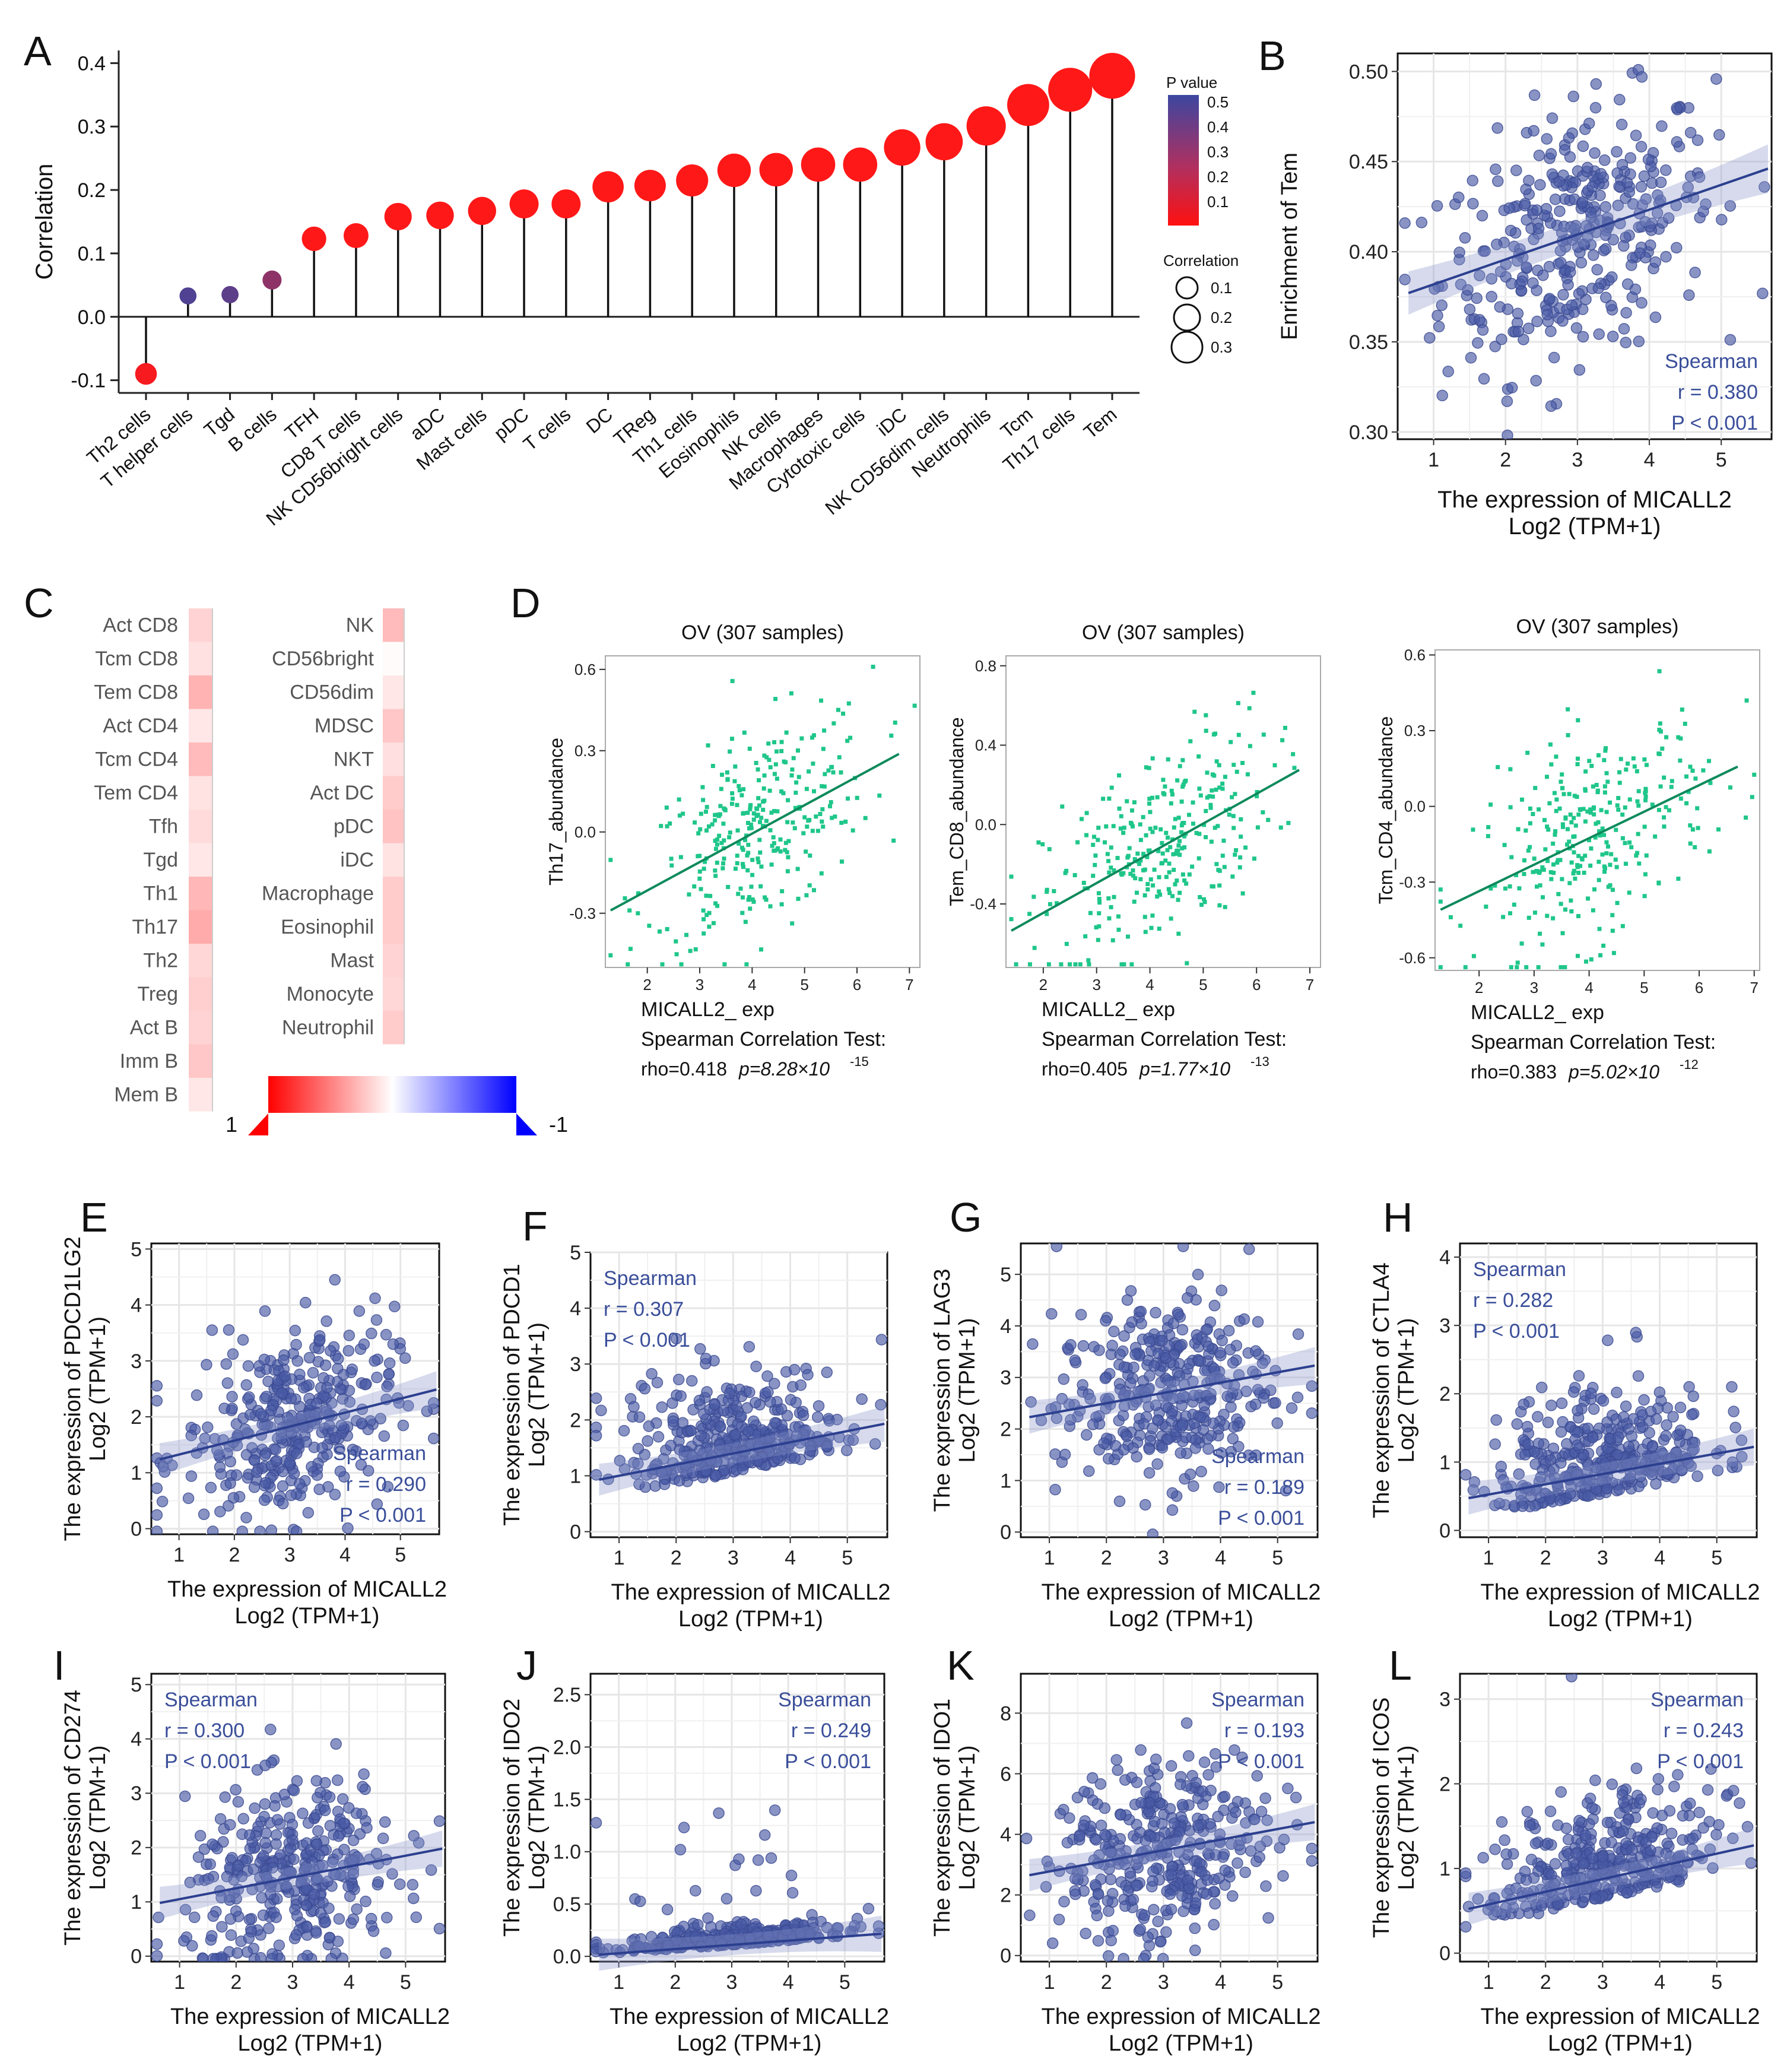  Describe the element at coordinates (739, 1412) in the screenshot. I see `points` at that location.